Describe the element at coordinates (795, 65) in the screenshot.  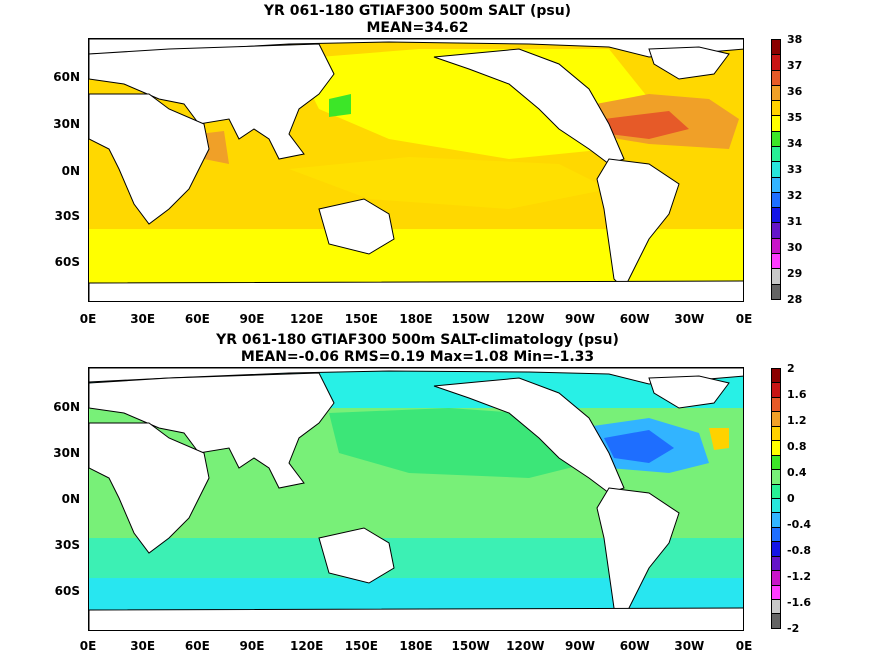
I see `colorbar-tick-label: 37` at that location.